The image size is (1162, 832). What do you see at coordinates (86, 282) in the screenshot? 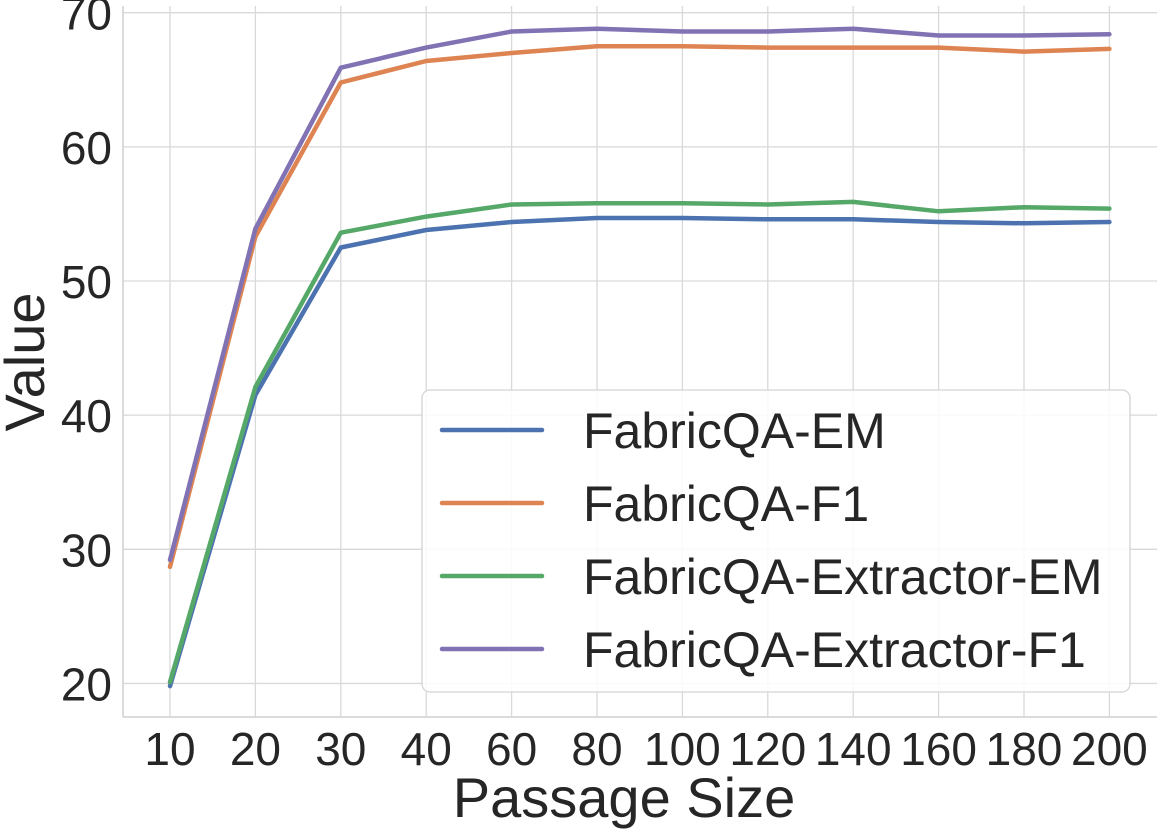
I see `y-tick-label: 50` at bounding box center [86, 282].